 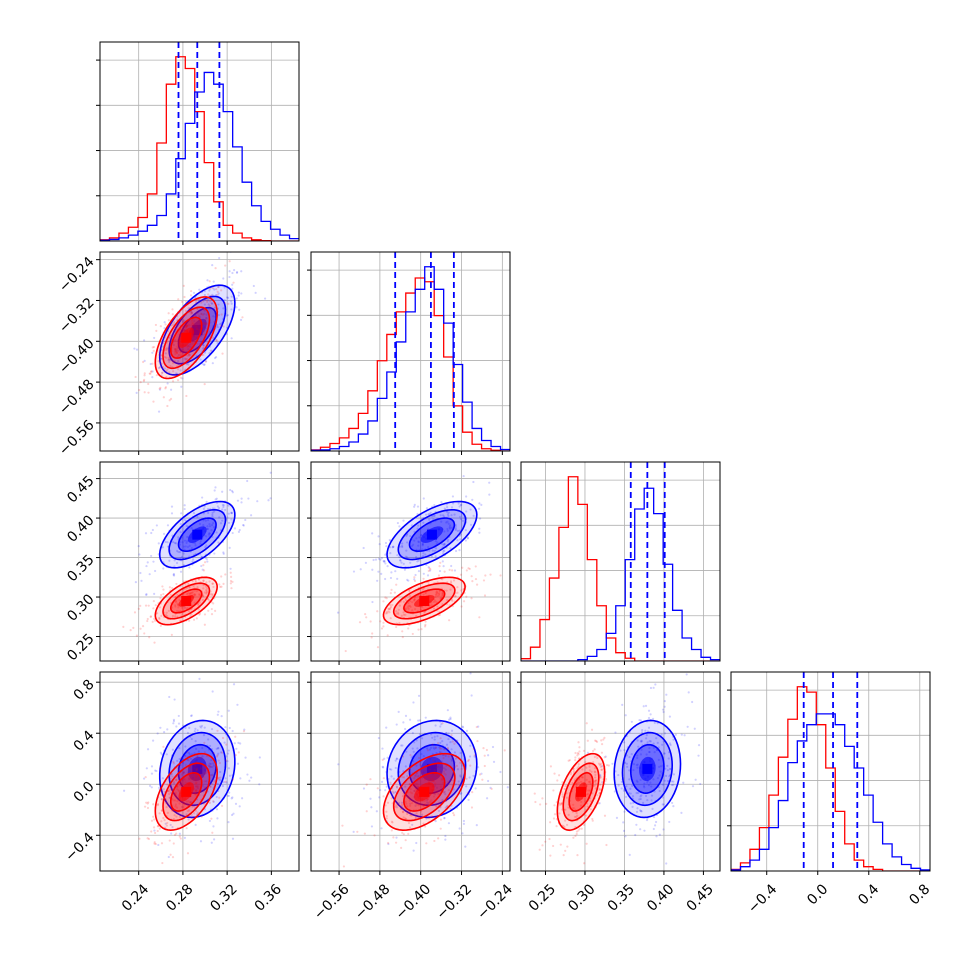 I want to click on y-tick-label: 0.45, so click(x=80, y=489).